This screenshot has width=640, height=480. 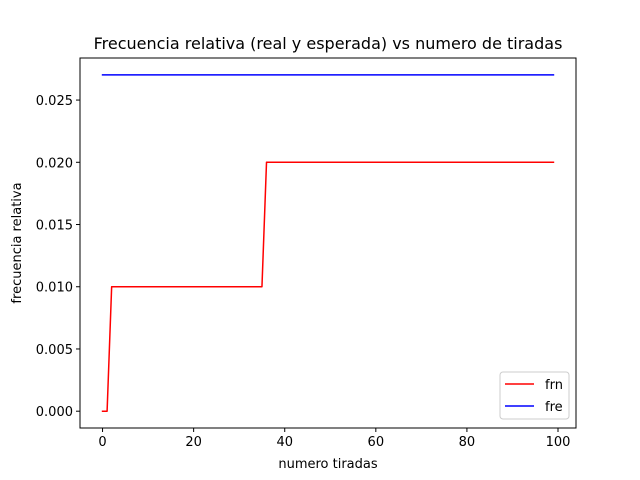 What do you see at coordinates (328, 464) in the screenshot?
I see `x-axis-title: numero tiradas` at bounding box center [328, 464].